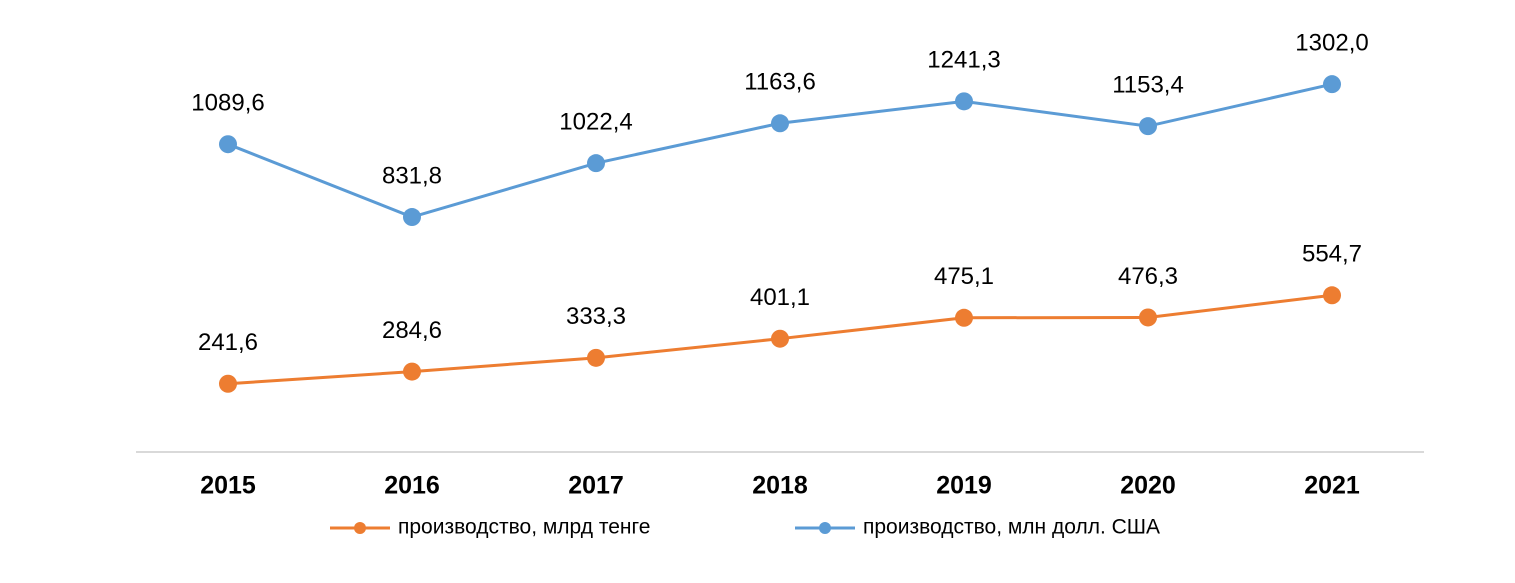 Image resolution: width=1515 pixels, height=583 pixels. I want to click on data-label: 333,3, so click(596, 316).